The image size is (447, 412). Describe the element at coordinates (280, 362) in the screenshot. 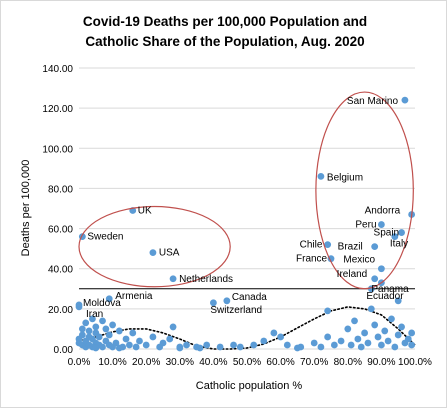

I see `x-tick-label: 60.0%` at that location.